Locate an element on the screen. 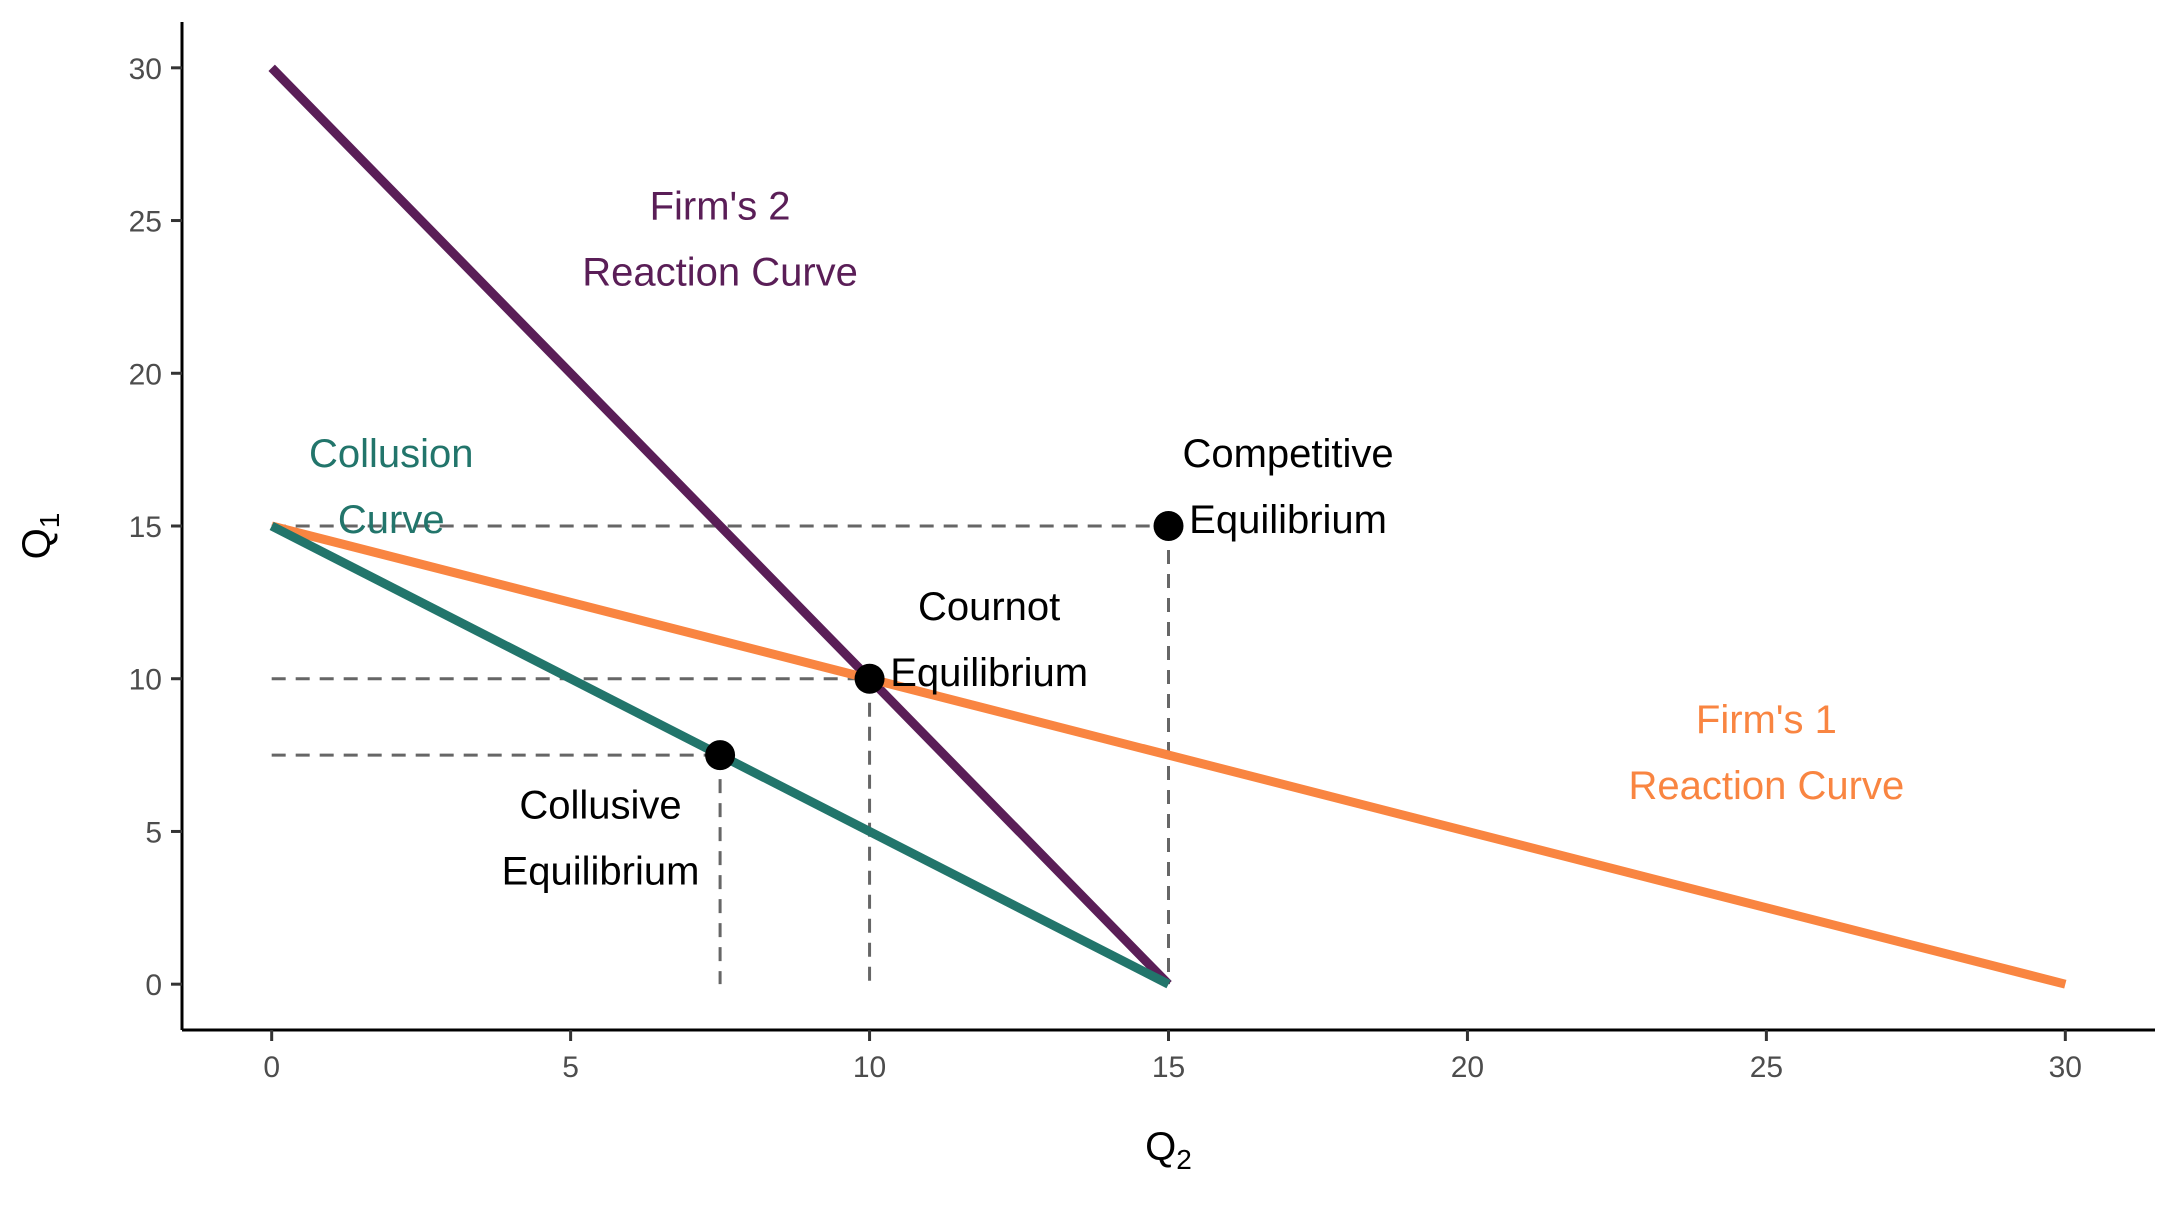  x-axis-title-subscript: 2 is located at coordinates (1184, 1159).